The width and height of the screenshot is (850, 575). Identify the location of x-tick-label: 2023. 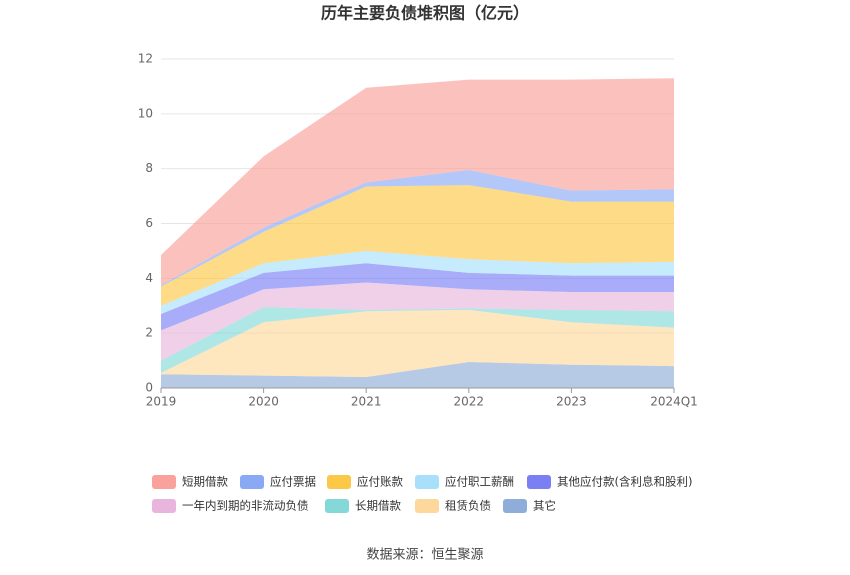
(571, 402).